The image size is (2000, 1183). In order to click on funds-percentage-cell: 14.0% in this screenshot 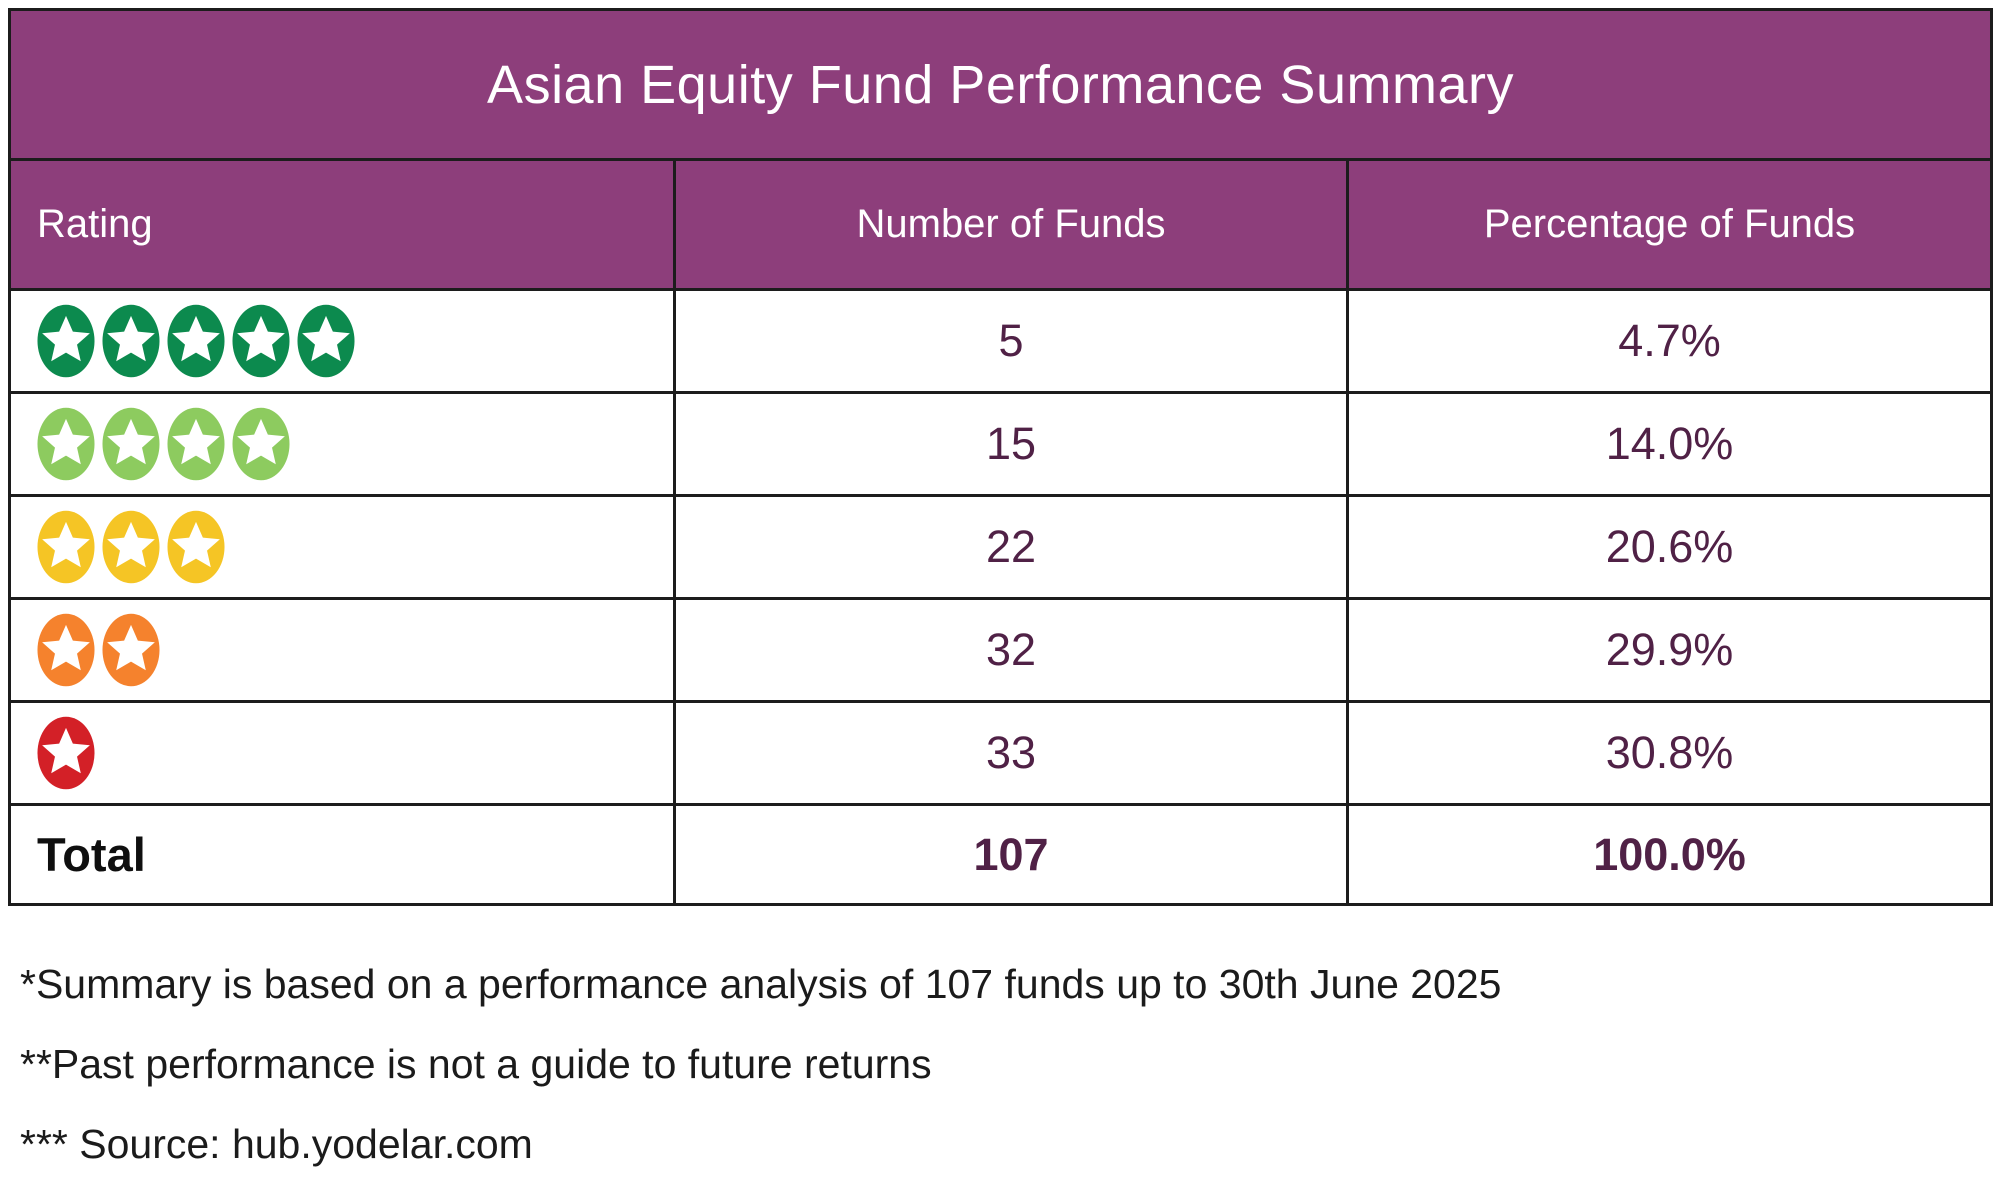, I will do `click(1669, 444)`.